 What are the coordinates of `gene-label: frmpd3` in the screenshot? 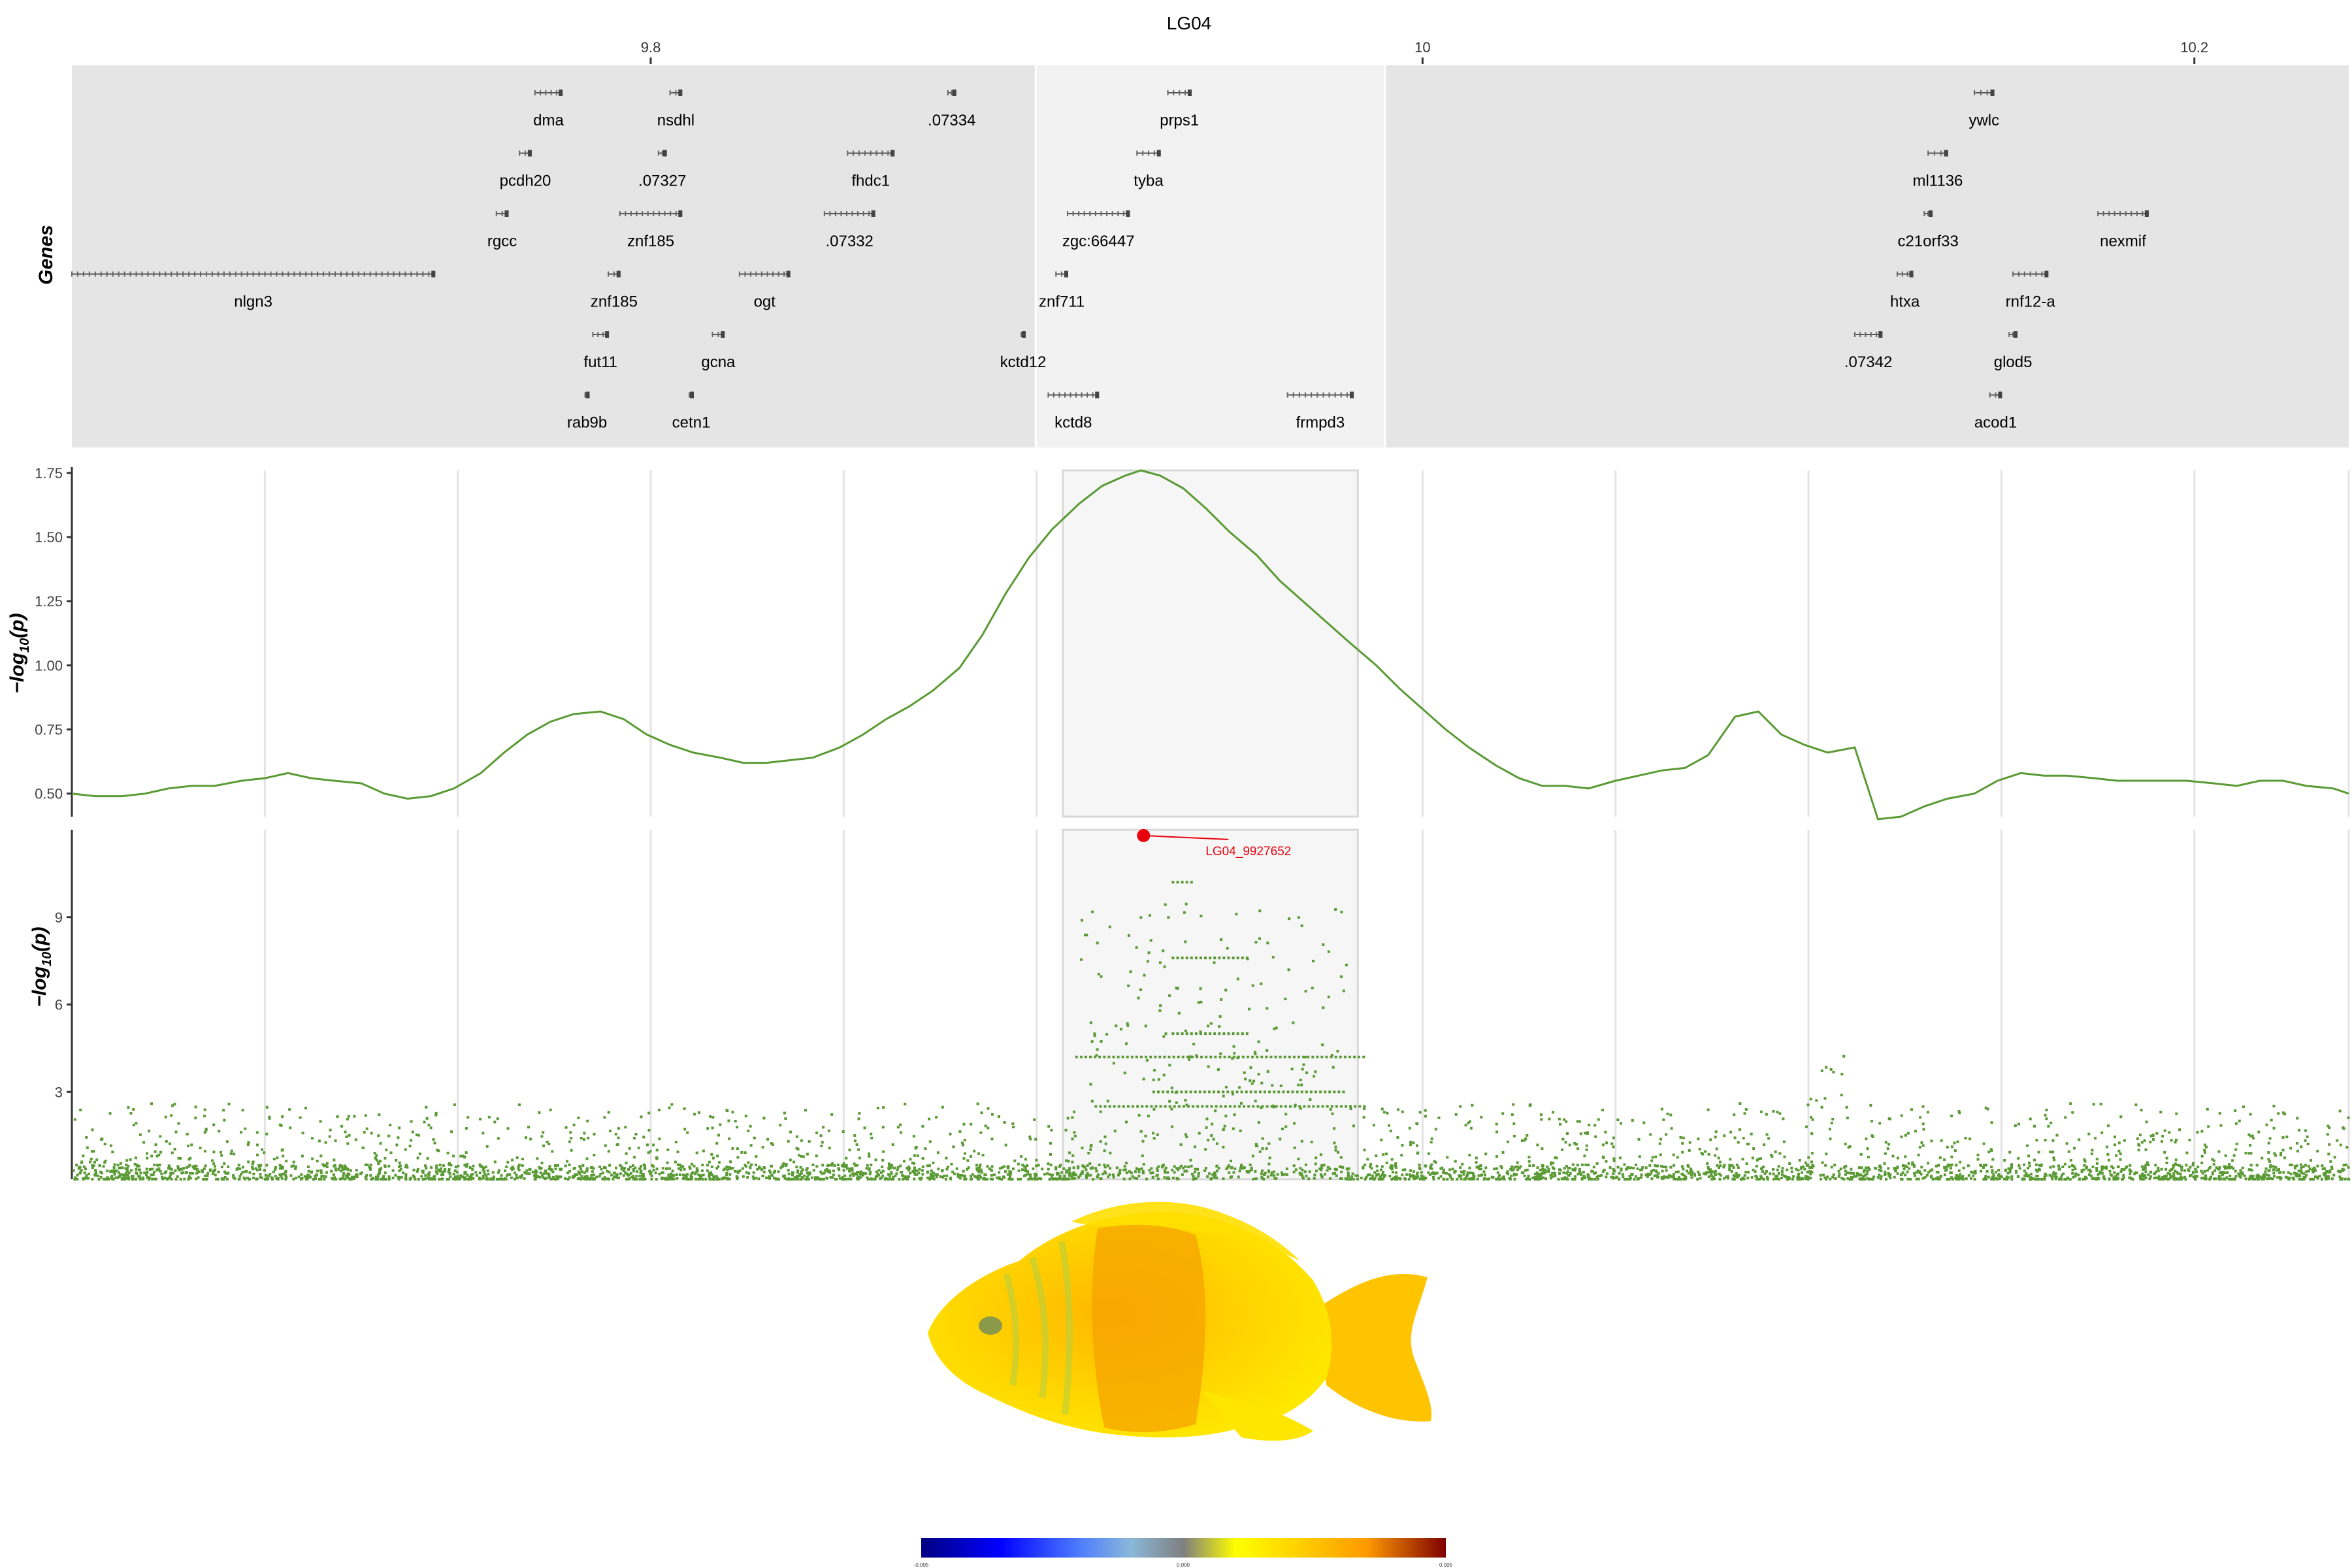 It's located at (1320, 423).